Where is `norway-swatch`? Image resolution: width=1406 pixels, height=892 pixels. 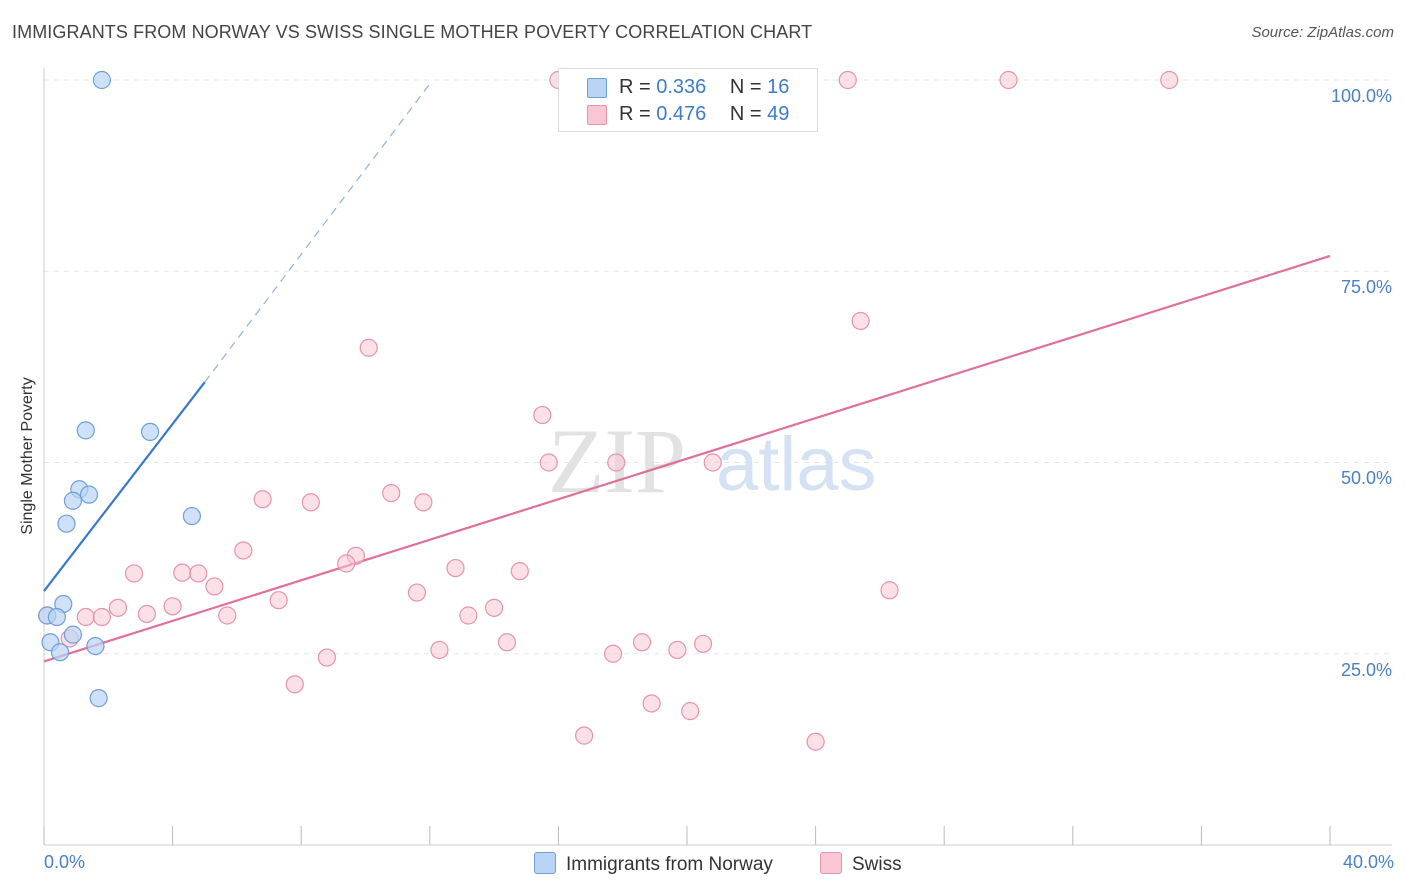
norway-swatch is located at coordinates (597, 88).